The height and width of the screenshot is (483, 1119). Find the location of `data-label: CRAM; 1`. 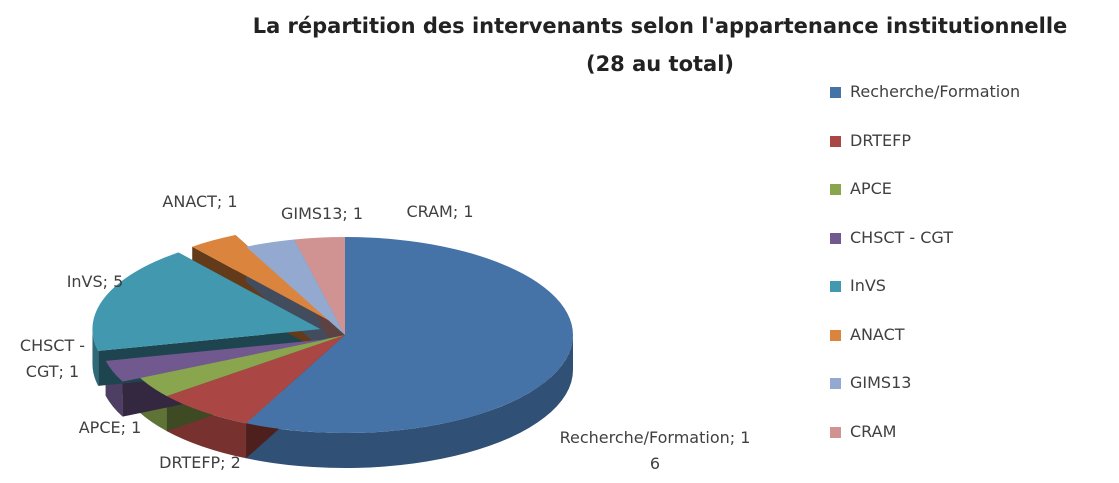

data-label: CRAM; 1 is located at coordinates (440, 211).